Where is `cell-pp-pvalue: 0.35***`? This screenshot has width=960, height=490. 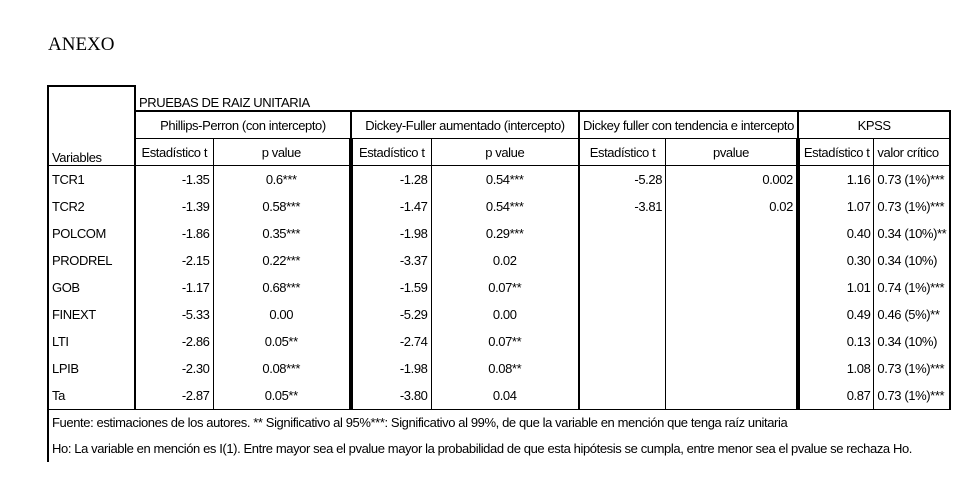 cell-pp-pvalue: 0.35*** is located at coordinates (281, 233).